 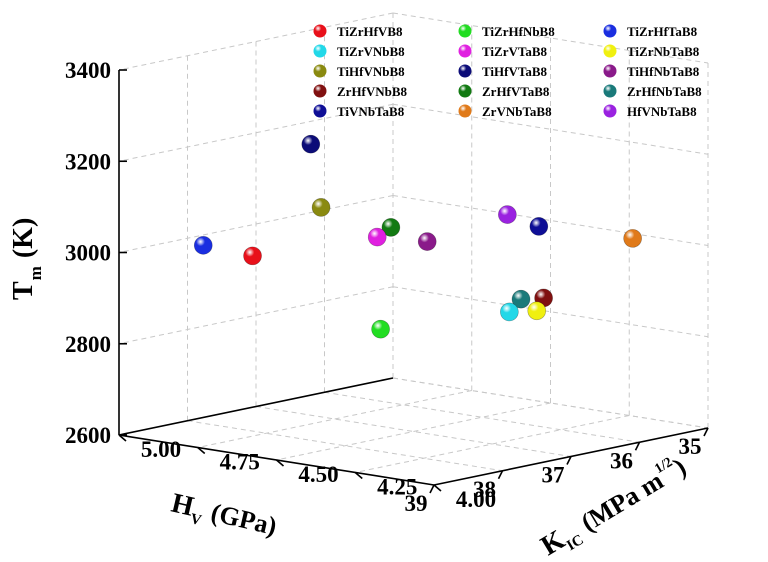 I want to click on legend-label: ZrHfVTaB8, so click(x=516, y=91).